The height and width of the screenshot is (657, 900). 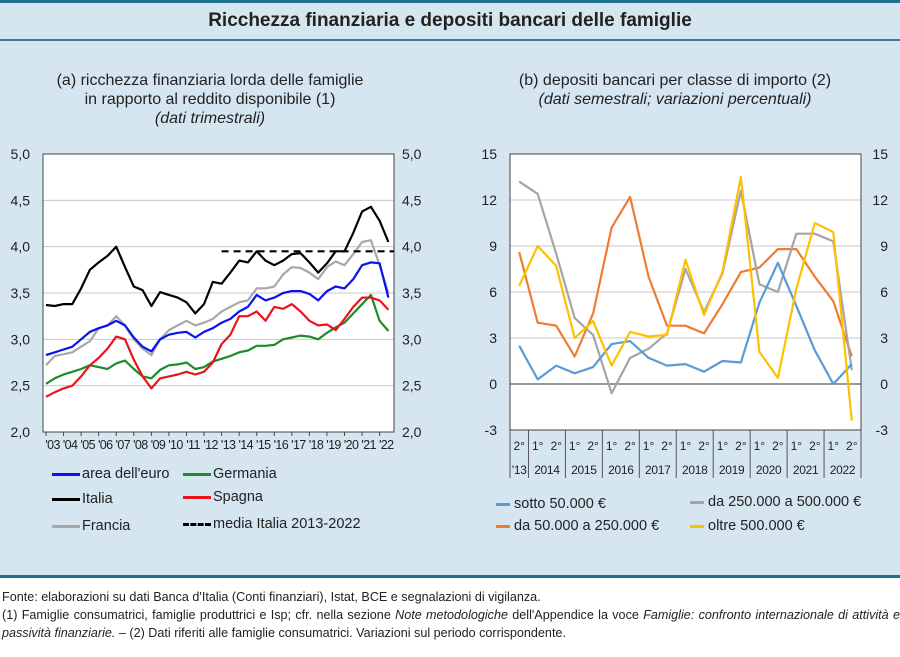 What do you see at coordinates (228, 445) in the screenshot?
I see `left-x-tick-label: '13` at bounding box center [228, 445].